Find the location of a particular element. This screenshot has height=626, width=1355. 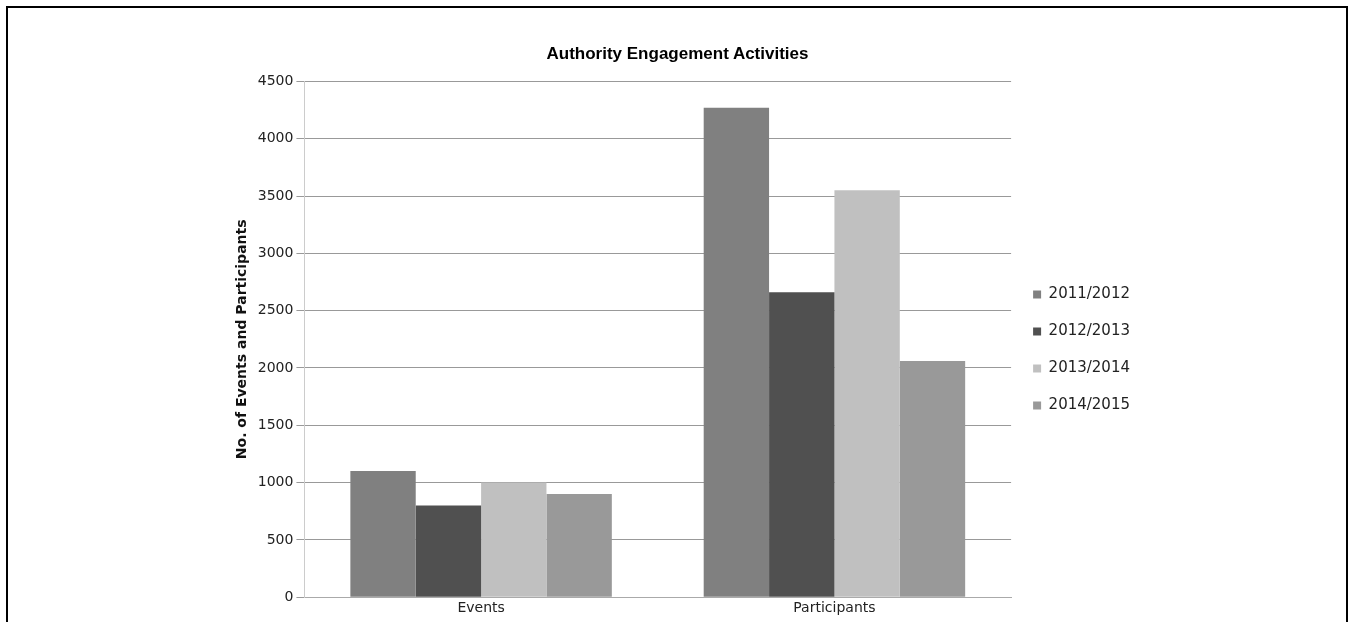

y-axis-title: No. of Events and Participants is located at coordinates (241, 339).